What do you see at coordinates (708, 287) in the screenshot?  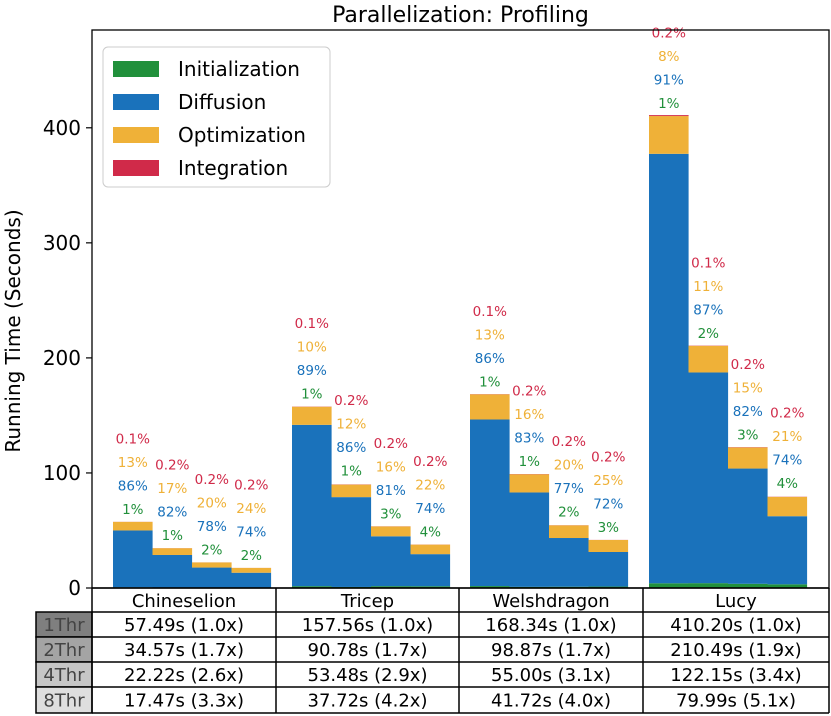 I see `pct-label-optimization: 11%` at bounding box center [708, 287].